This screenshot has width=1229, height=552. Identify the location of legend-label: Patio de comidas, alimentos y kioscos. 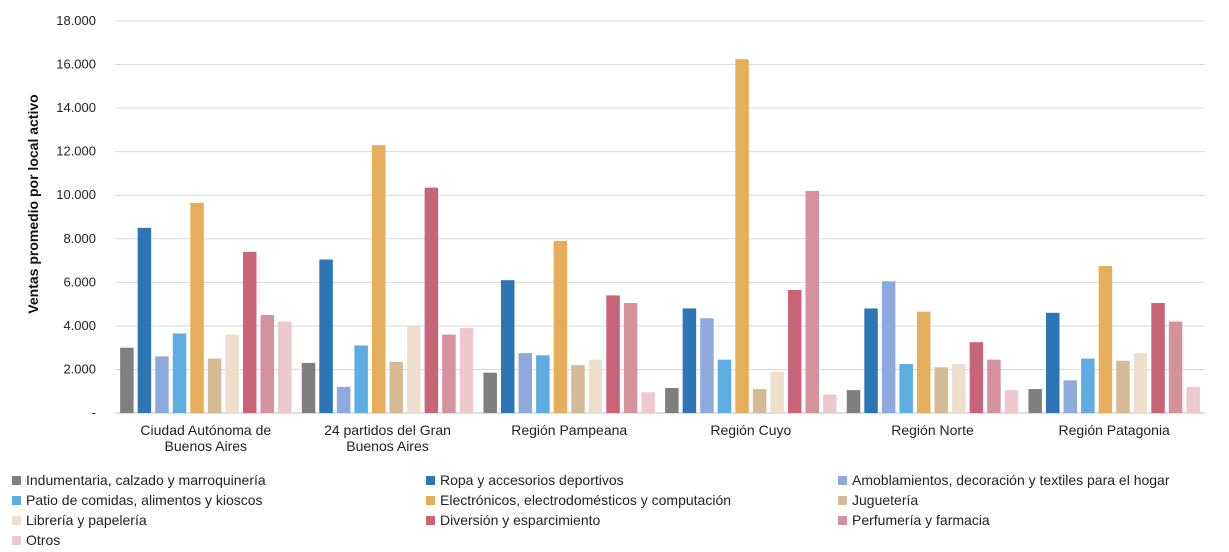
(144, 500).